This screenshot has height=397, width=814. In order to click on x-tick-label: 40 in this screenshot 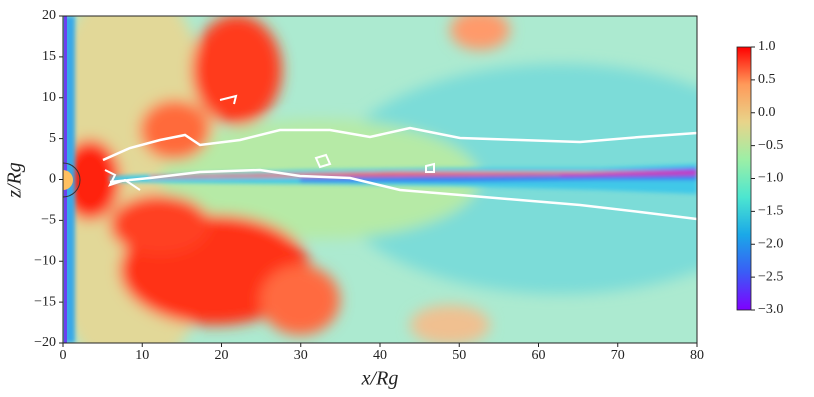, I will do `click(380, 355)`.